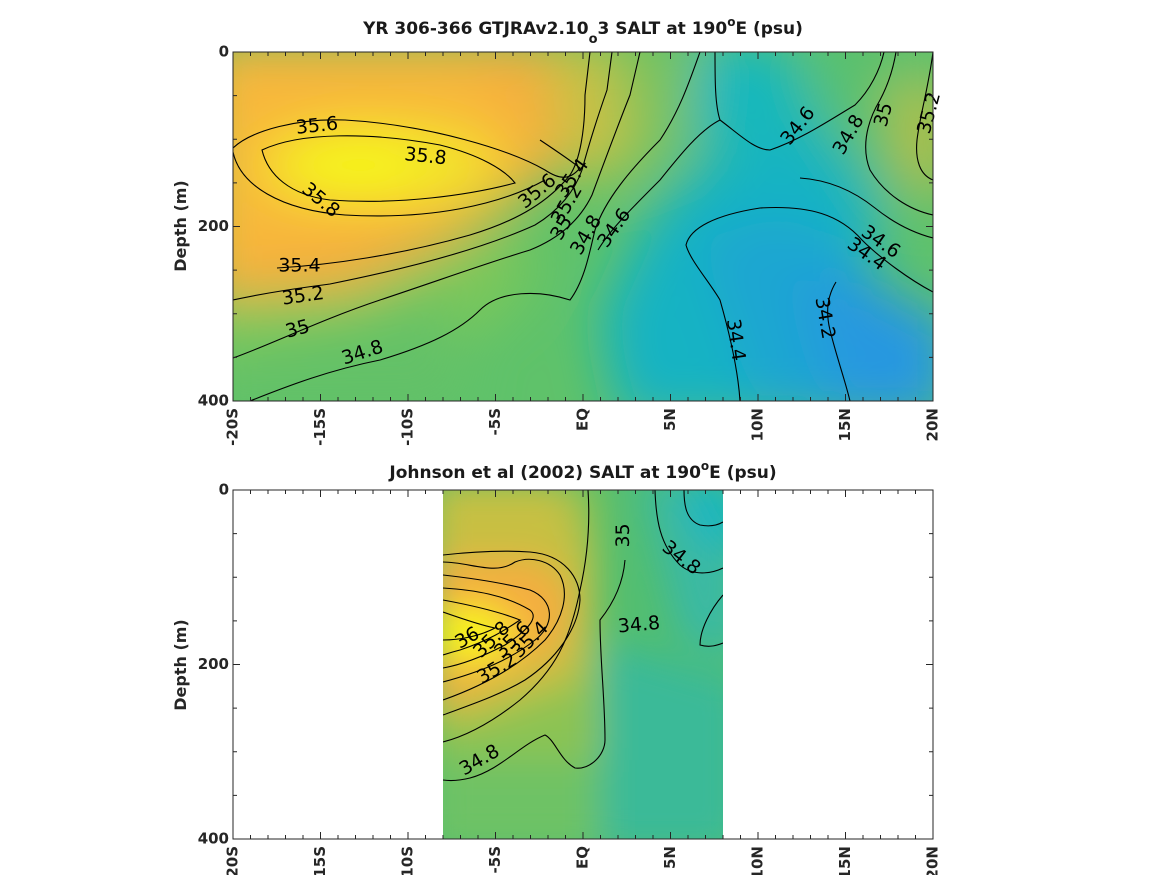  What do you see at coordinates (717, 86) in the screenshot?
I see `top-contour-34.6-north-branch` at bounding box center [717, 86].